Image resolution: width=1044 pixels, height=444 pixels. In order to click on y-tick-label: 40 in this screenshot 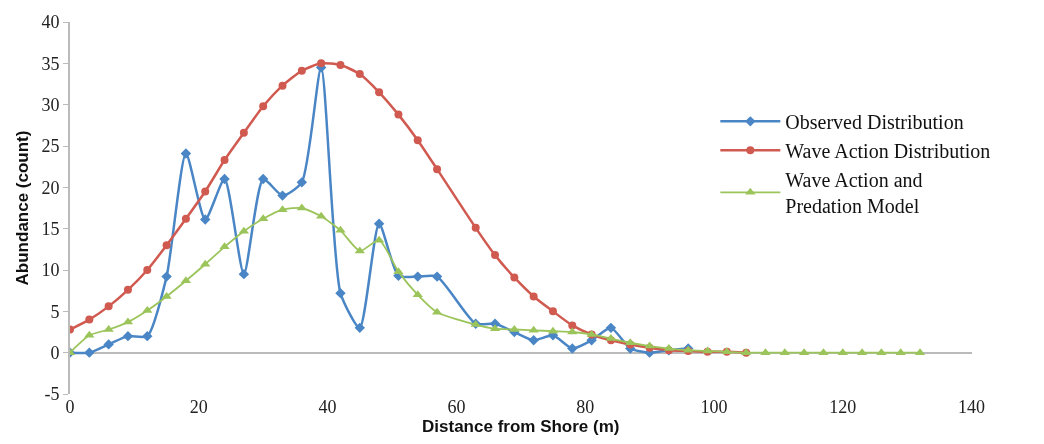, I will do `click(50, 22)`.